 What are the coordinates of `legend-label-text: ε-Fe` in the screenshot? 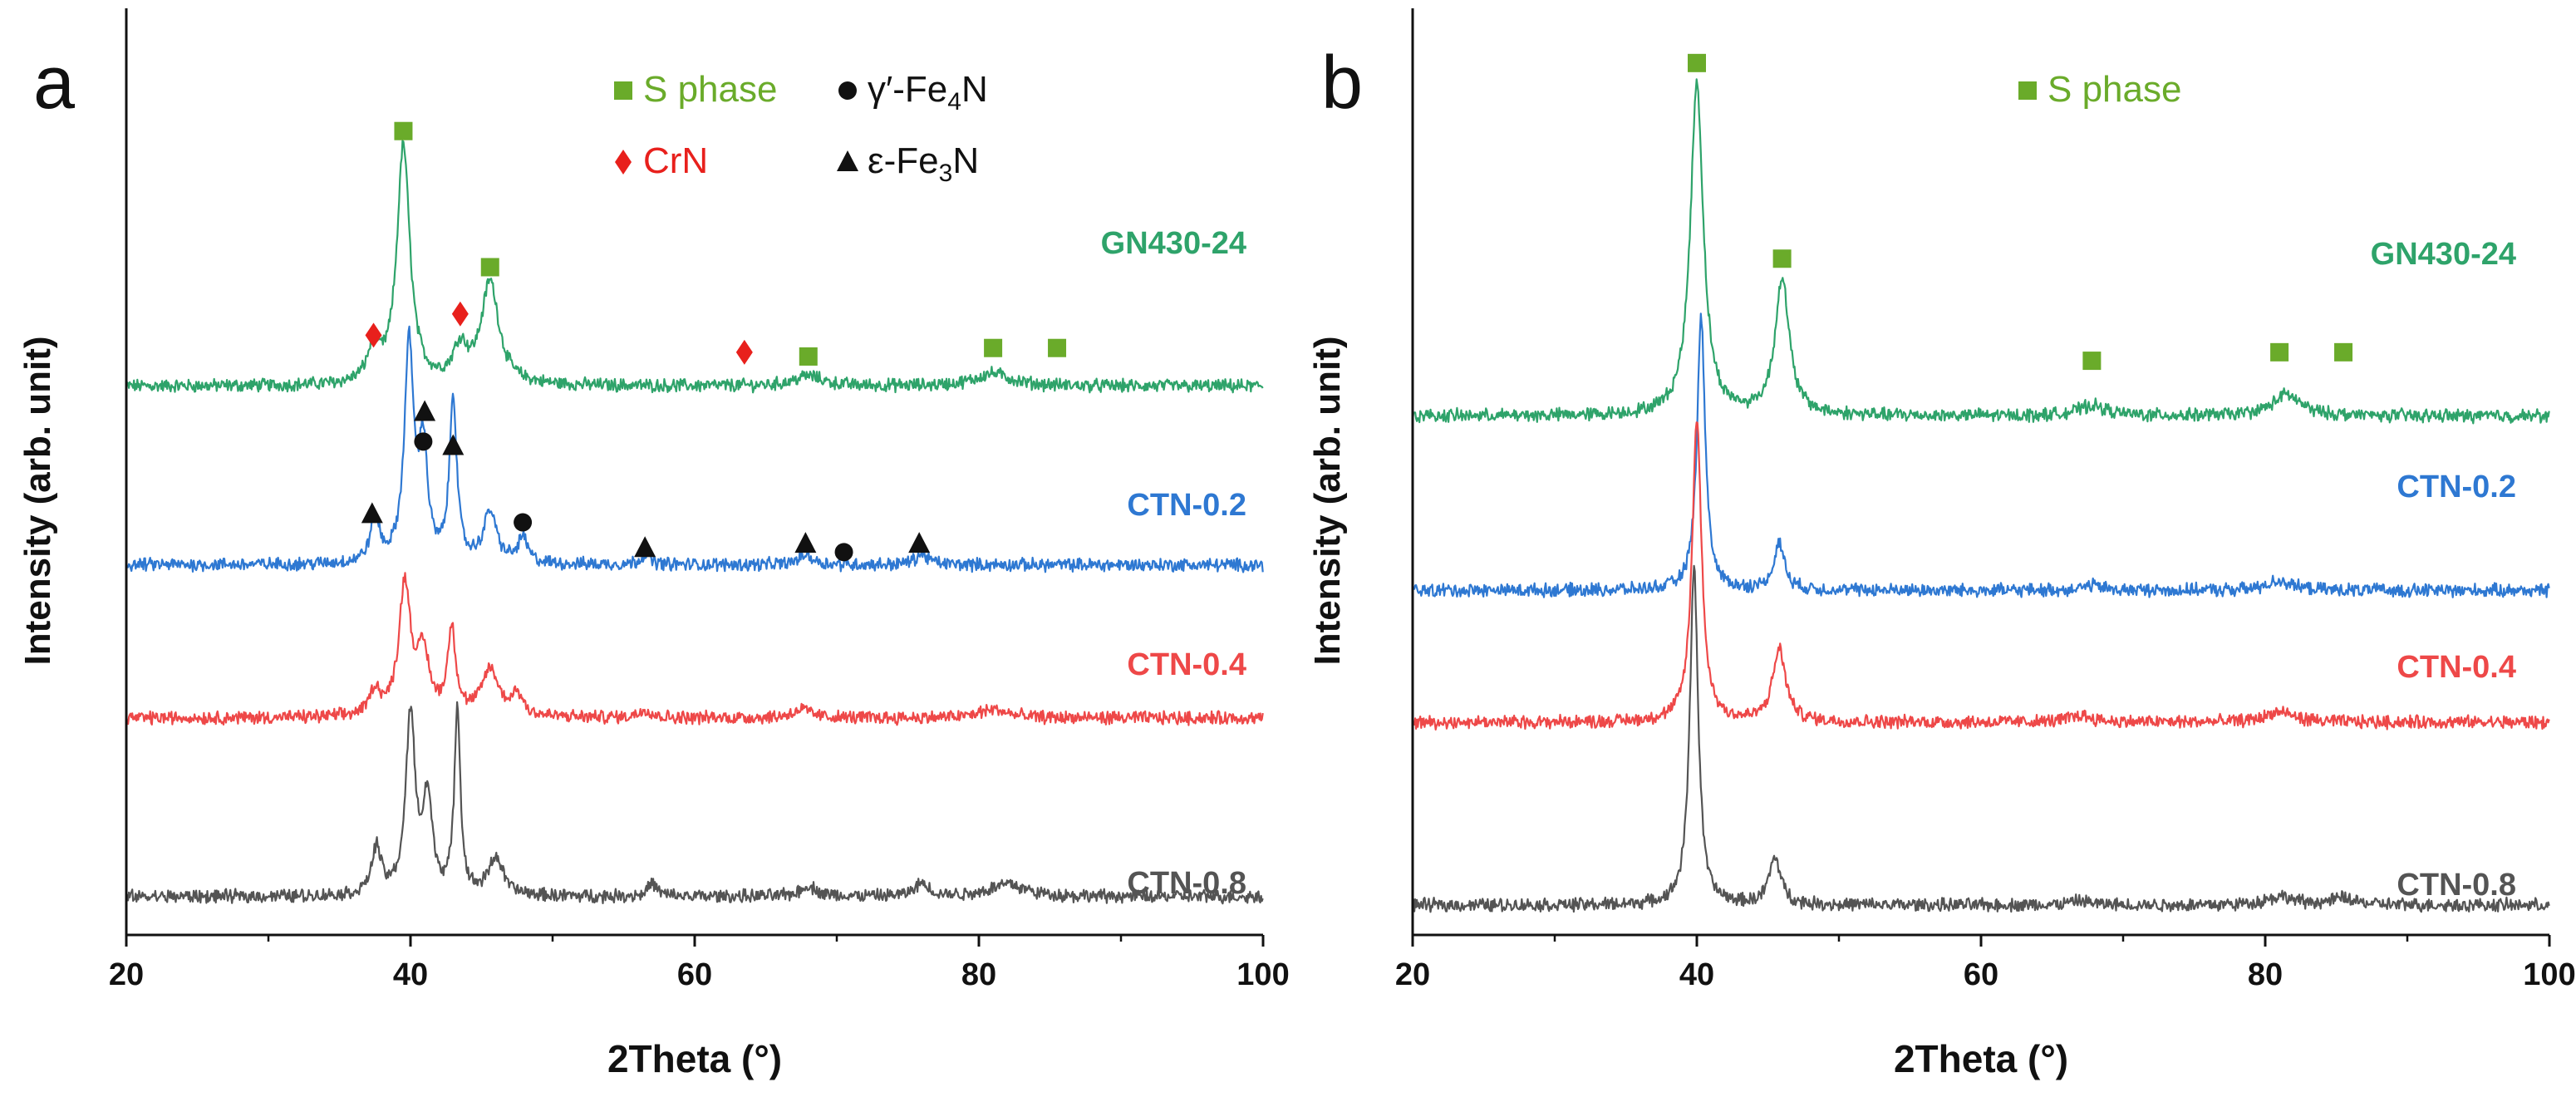 It's located at (903, 161).